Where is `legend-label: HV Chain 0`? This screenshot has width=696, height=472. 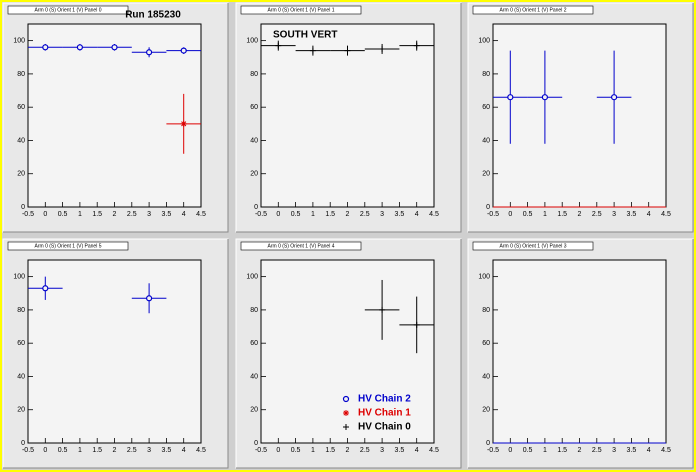
legend-label: HV Chain 0 is located at coordinates (384, 427).